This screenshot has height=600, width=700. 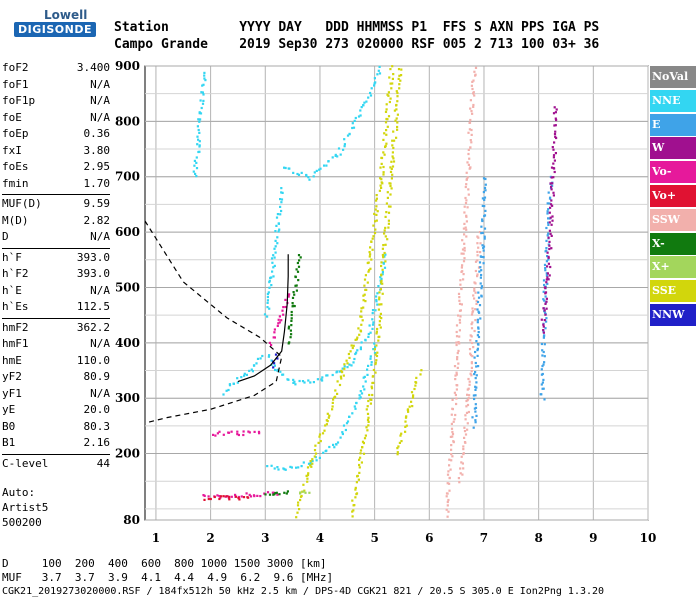 I want to click on param-name: MUF(D), so click(x=22, y=203).